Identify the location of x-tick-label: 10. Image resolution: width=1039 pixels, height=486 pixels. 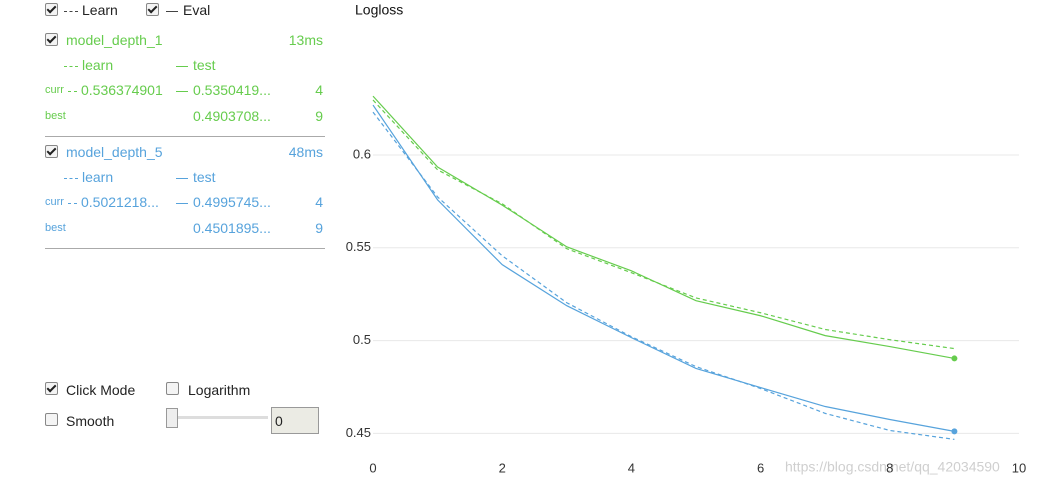
(1019, 467).